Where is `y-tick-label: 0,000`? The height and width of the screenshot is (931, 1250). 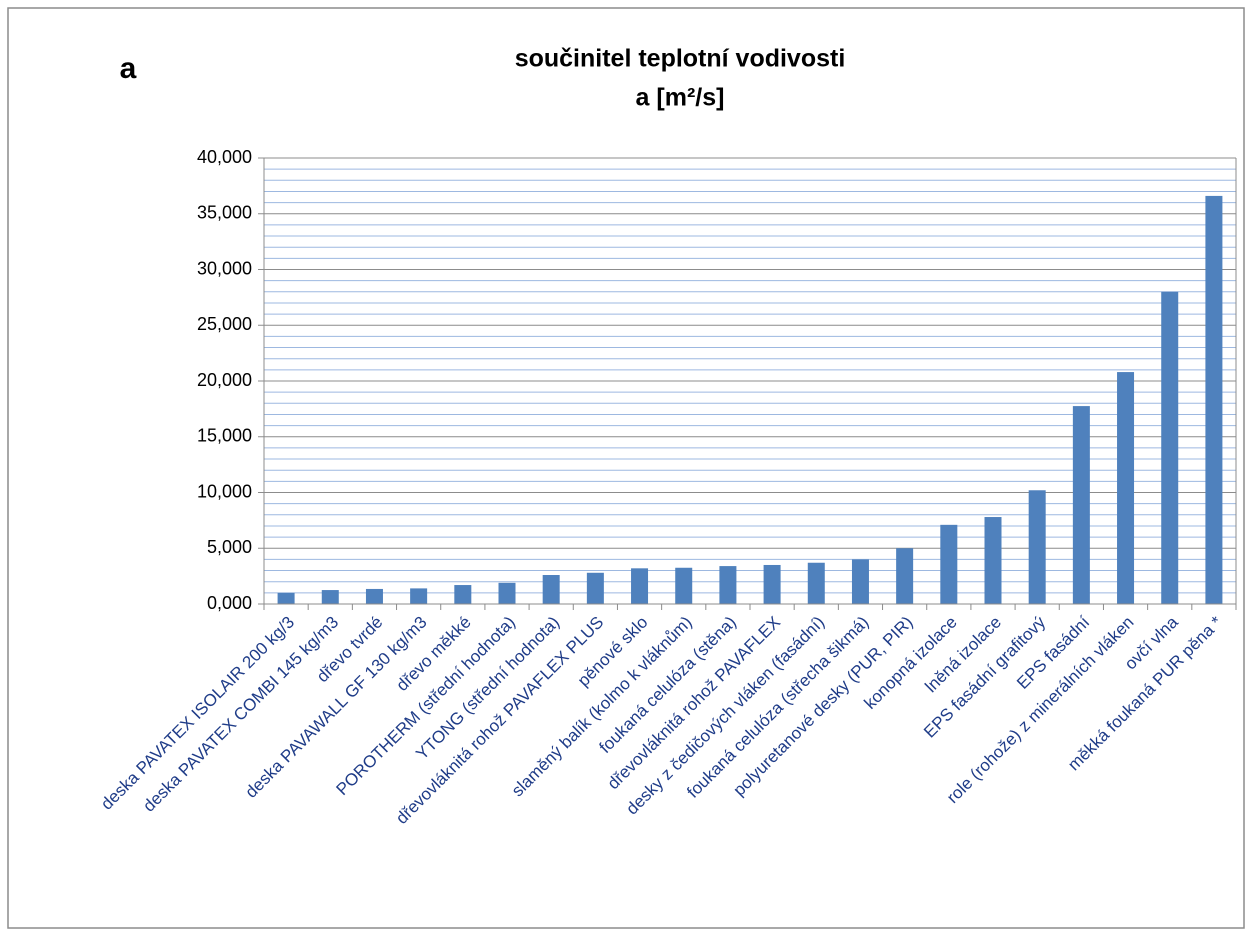 y-tick-label: 0,000 is located at coordinates (229, 603).